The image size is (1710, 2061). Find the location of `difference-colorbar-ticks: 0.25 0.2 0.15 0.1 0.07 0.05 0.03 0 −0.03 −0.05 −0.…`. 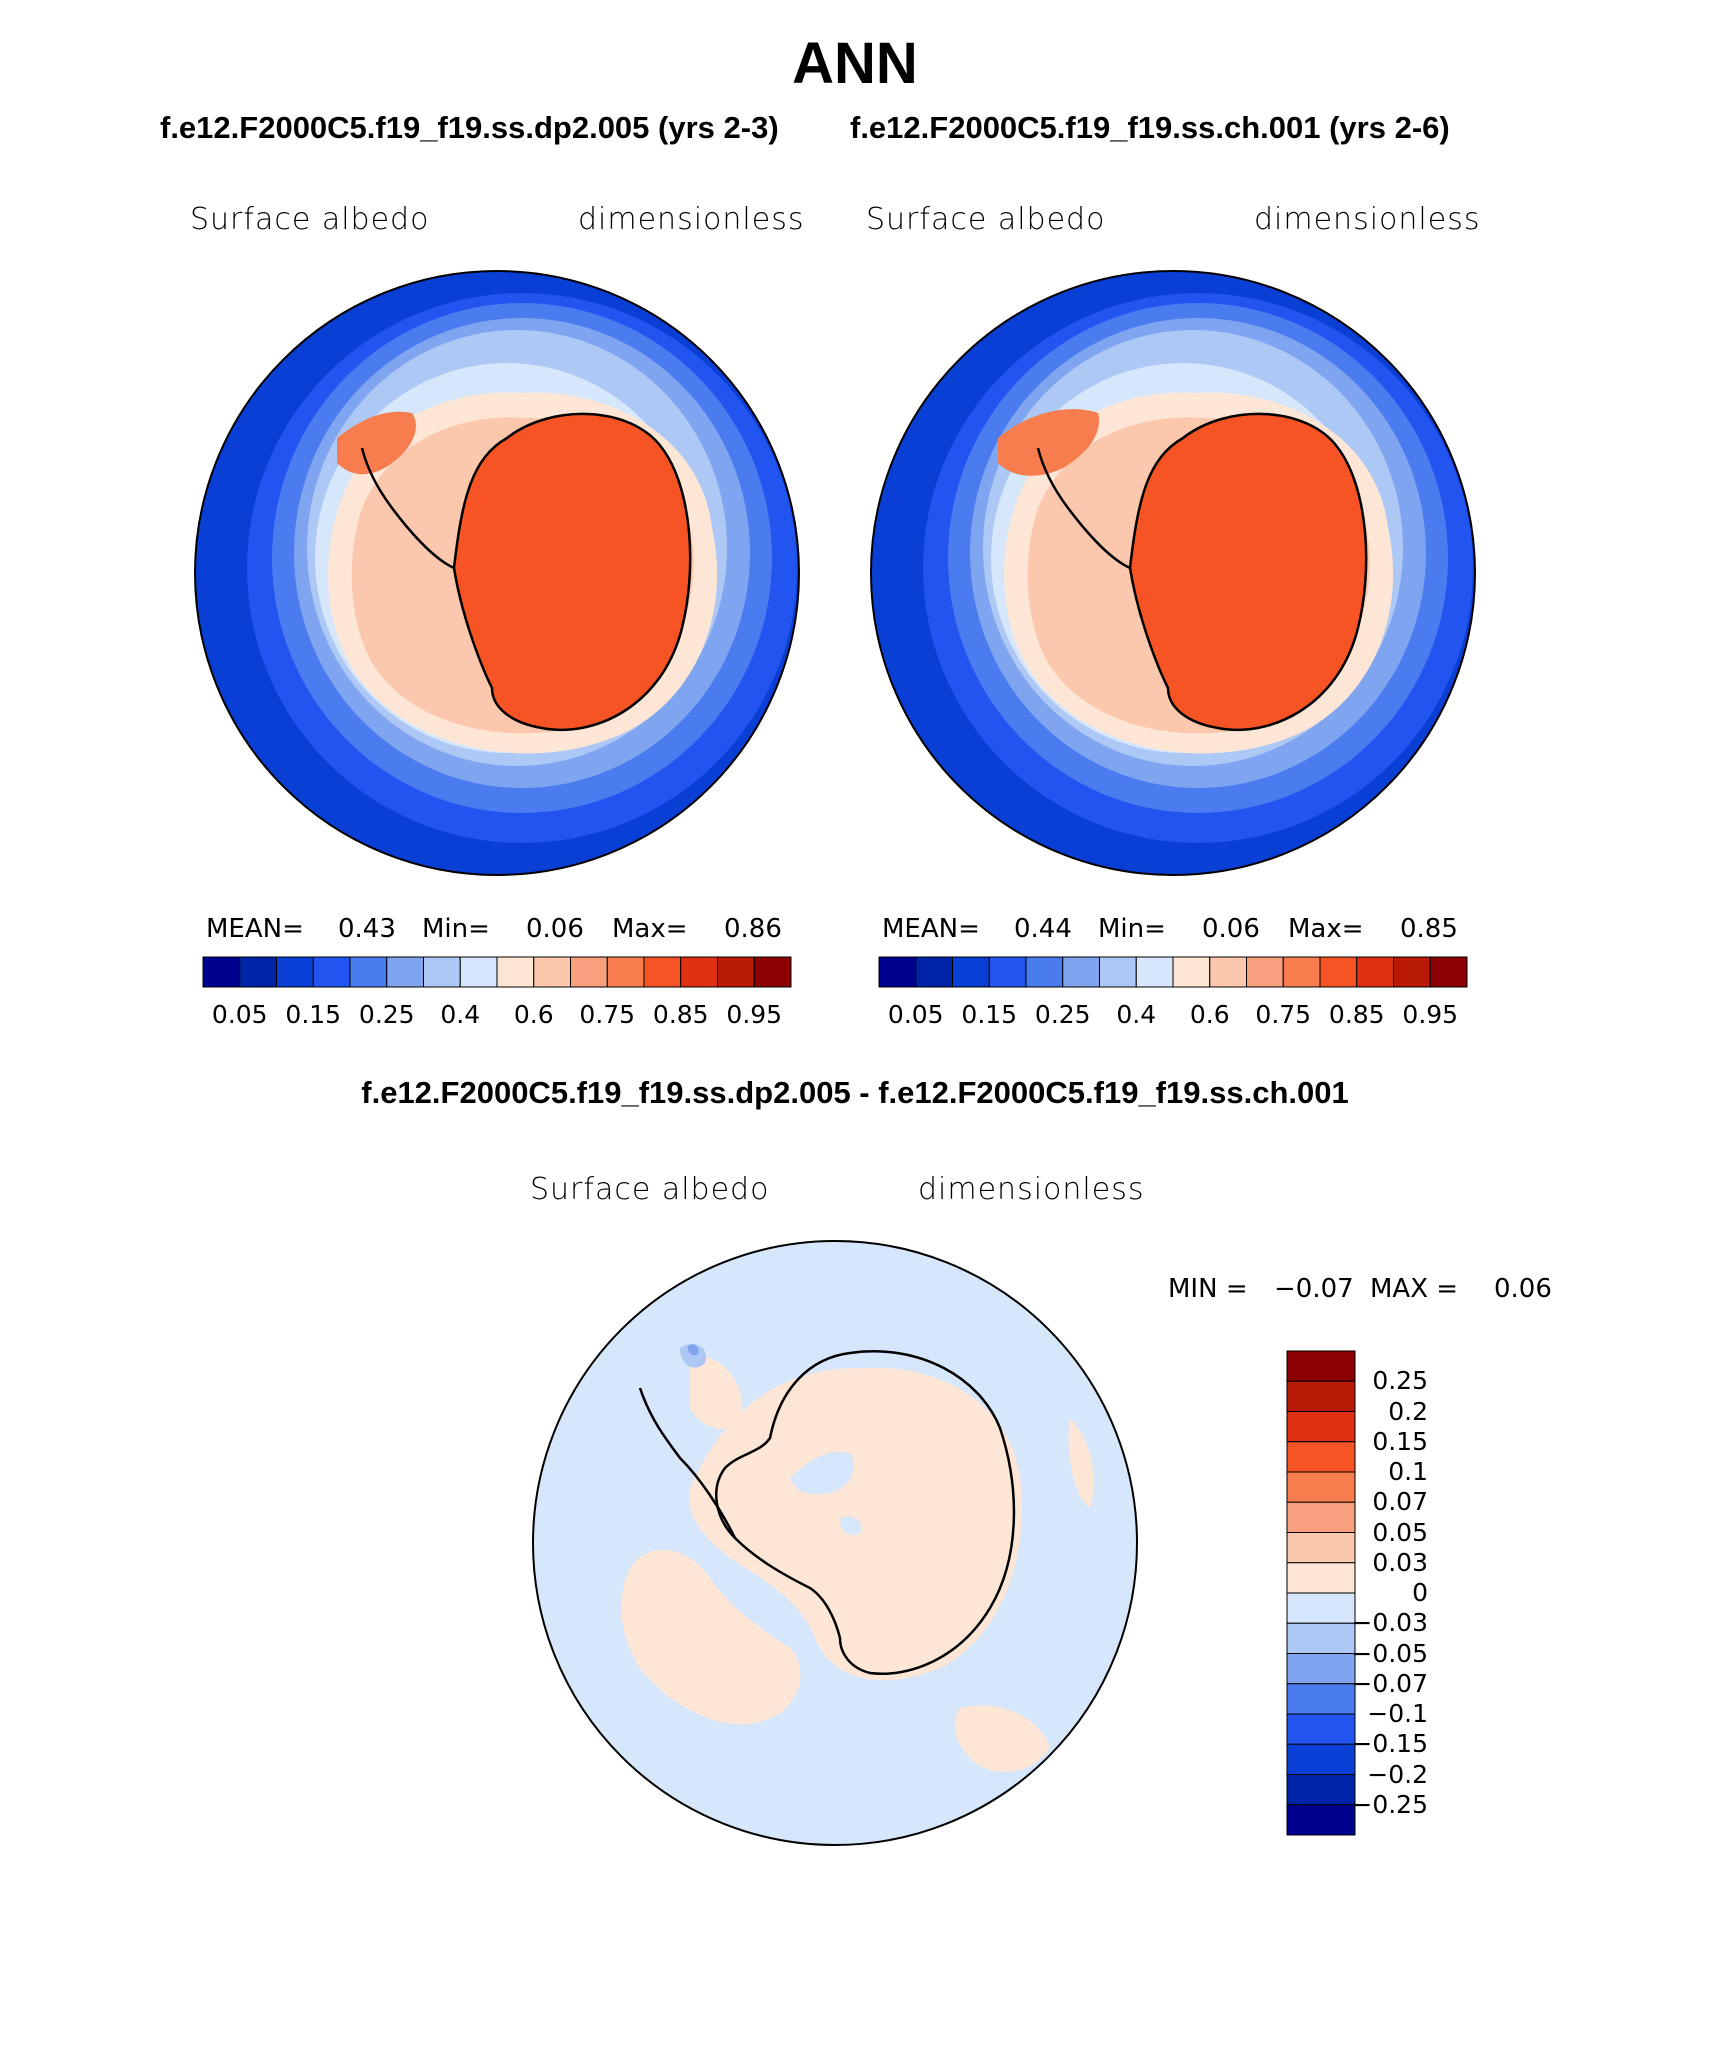

difference-colorbar-ticks: 0.25 0.2 0.15 0.1 0.07 0.05 0.03 0 −0.03 −0.05 −0.… is located at coordinates (1395, 1593).